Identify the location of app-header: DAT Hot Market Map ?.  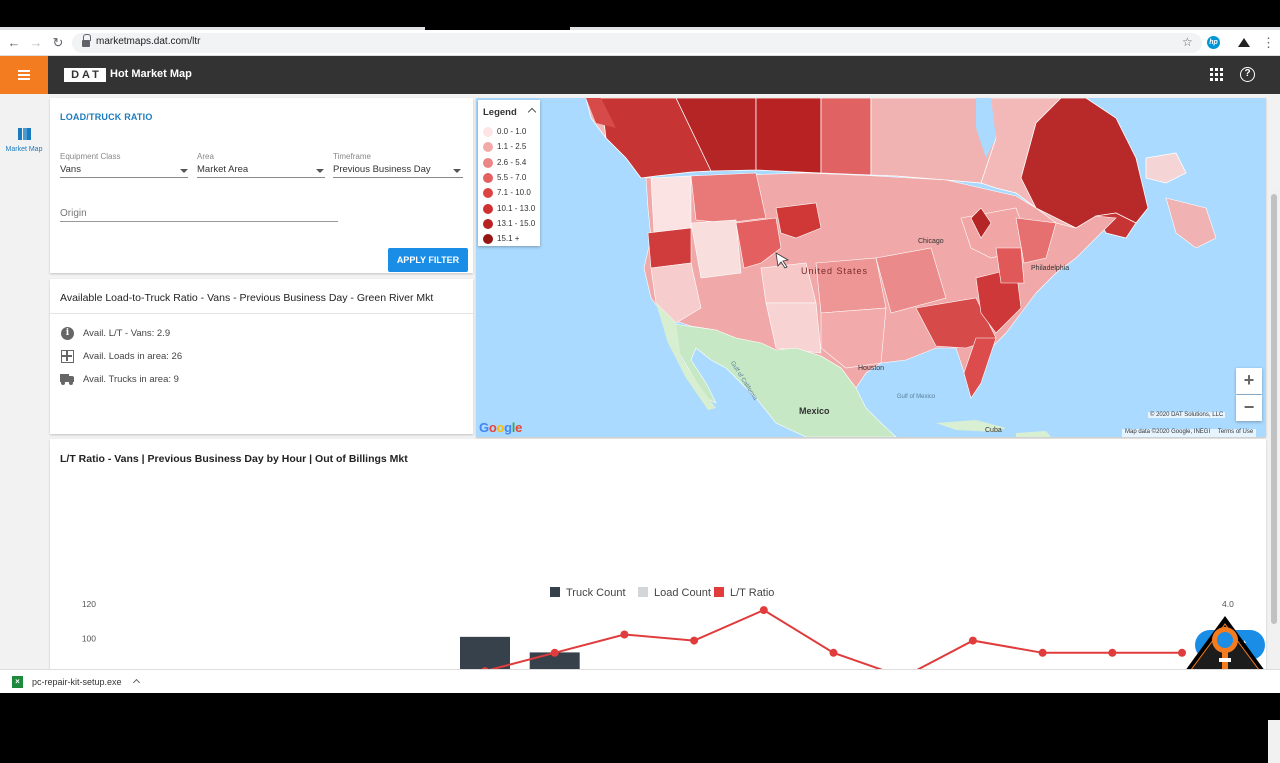
(640, 75).